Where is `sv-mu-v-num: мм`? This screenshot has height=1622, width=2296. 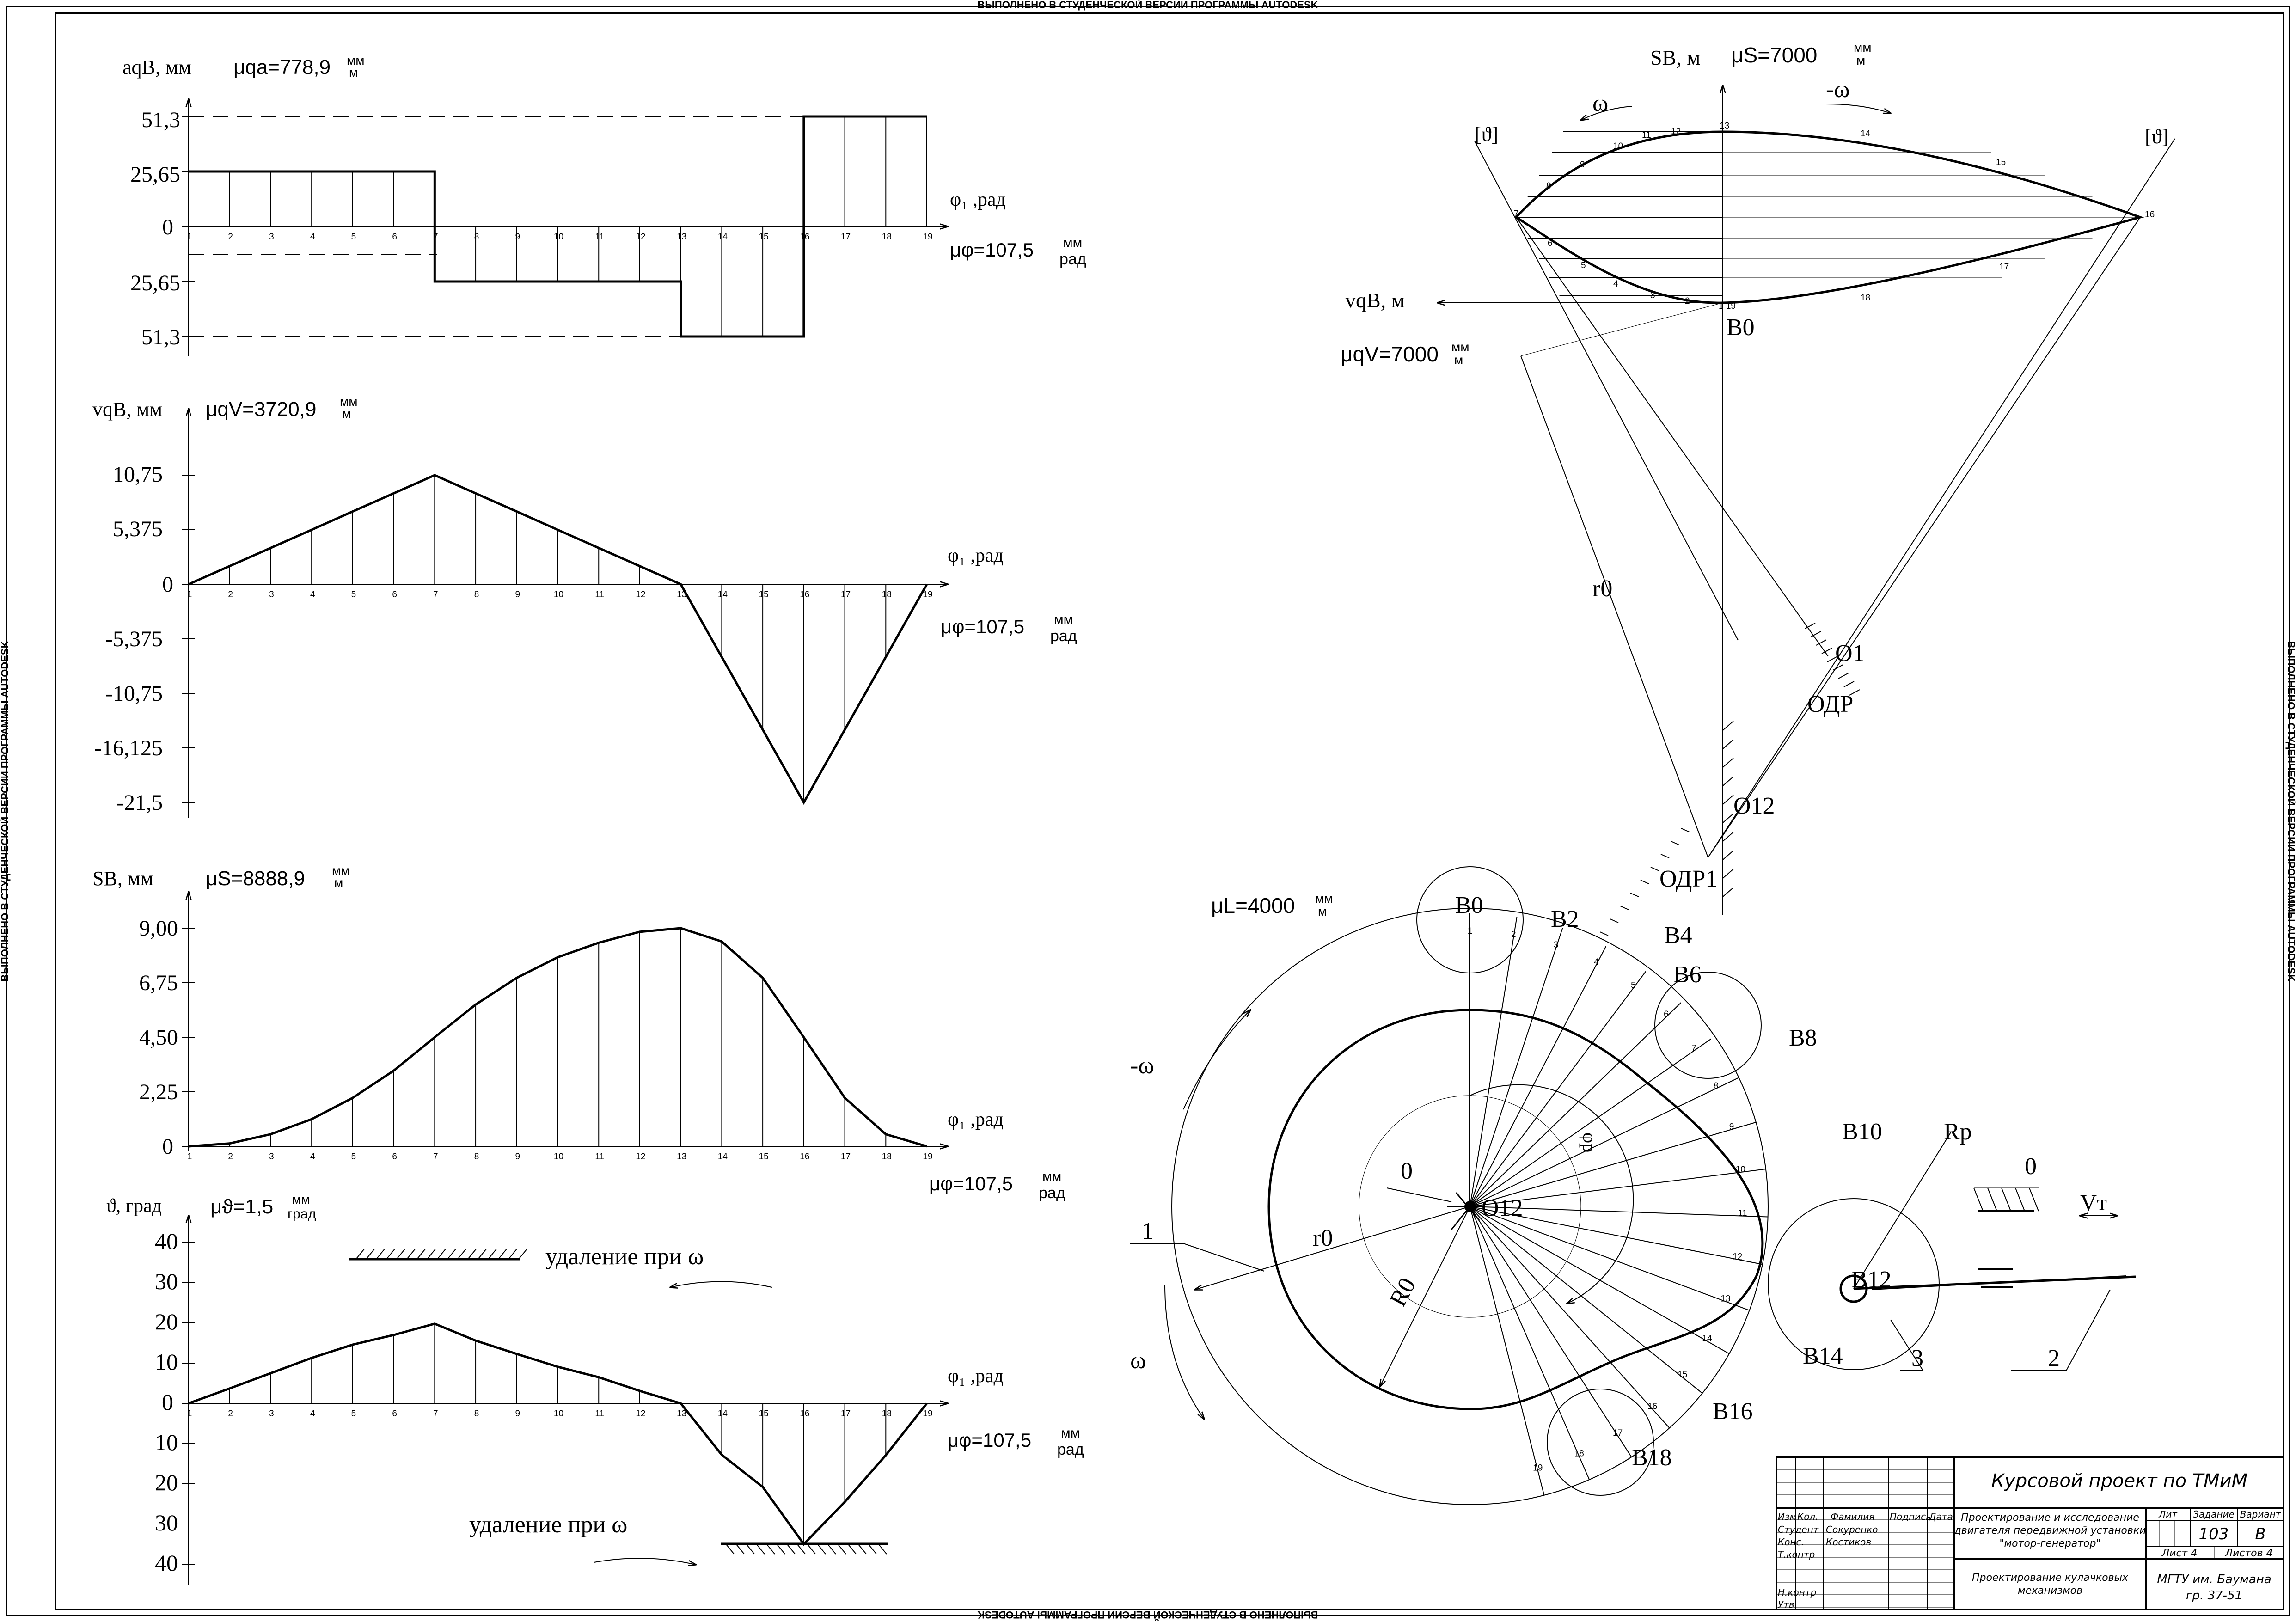
sv-mu-v-num: мм is located at coordinates (1460, 347).